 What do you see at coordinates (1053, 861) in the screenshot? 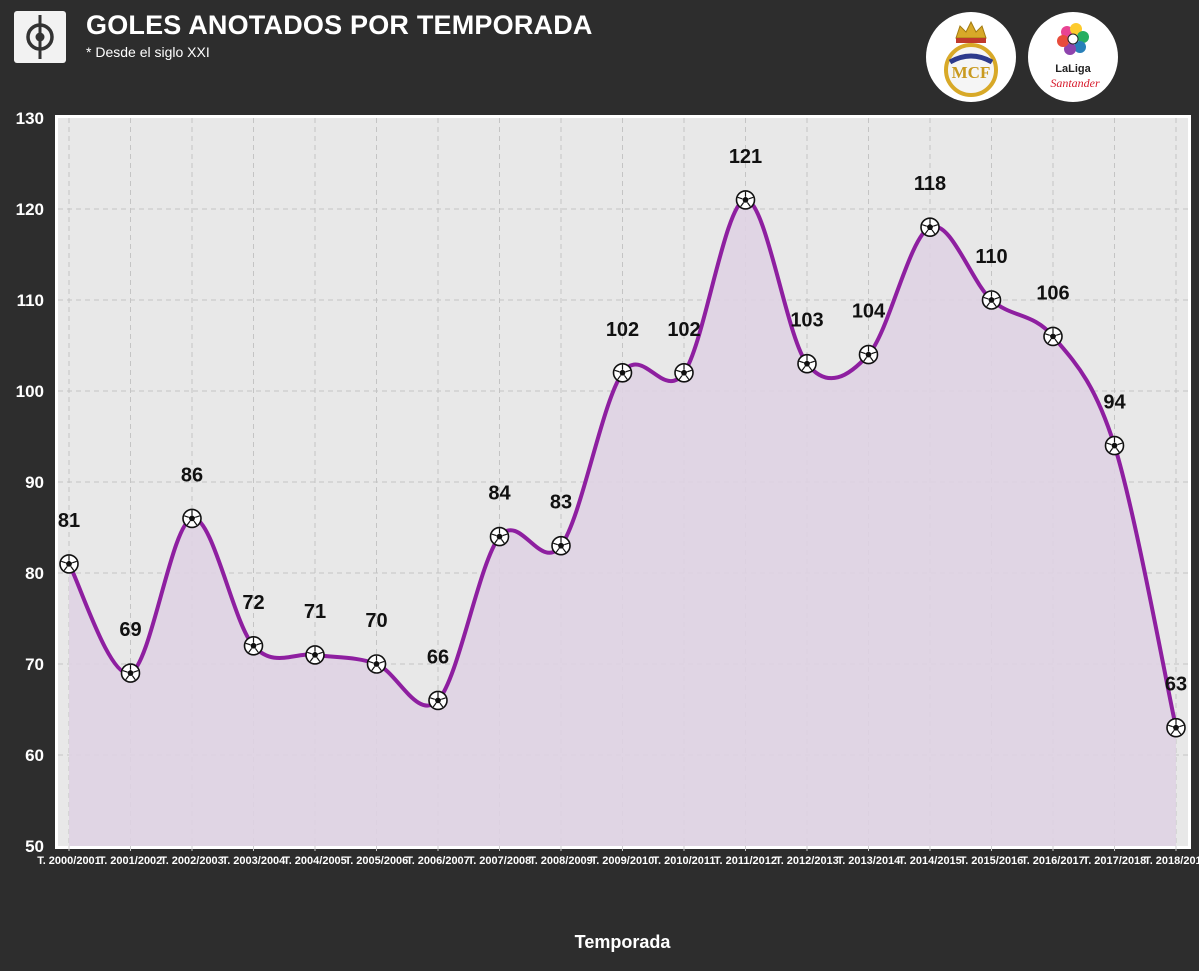
I see `x-tick-label: T. 2016/2017` at bounding box center [1053, 861].